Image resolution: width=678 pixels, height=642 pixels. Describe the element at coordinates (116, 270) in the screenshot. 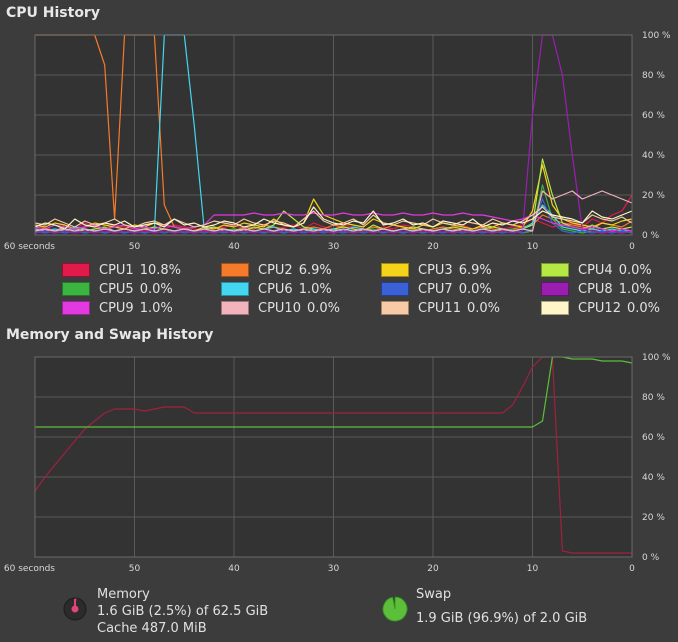

I see `legend-cpu-name: CPU1` at that location.